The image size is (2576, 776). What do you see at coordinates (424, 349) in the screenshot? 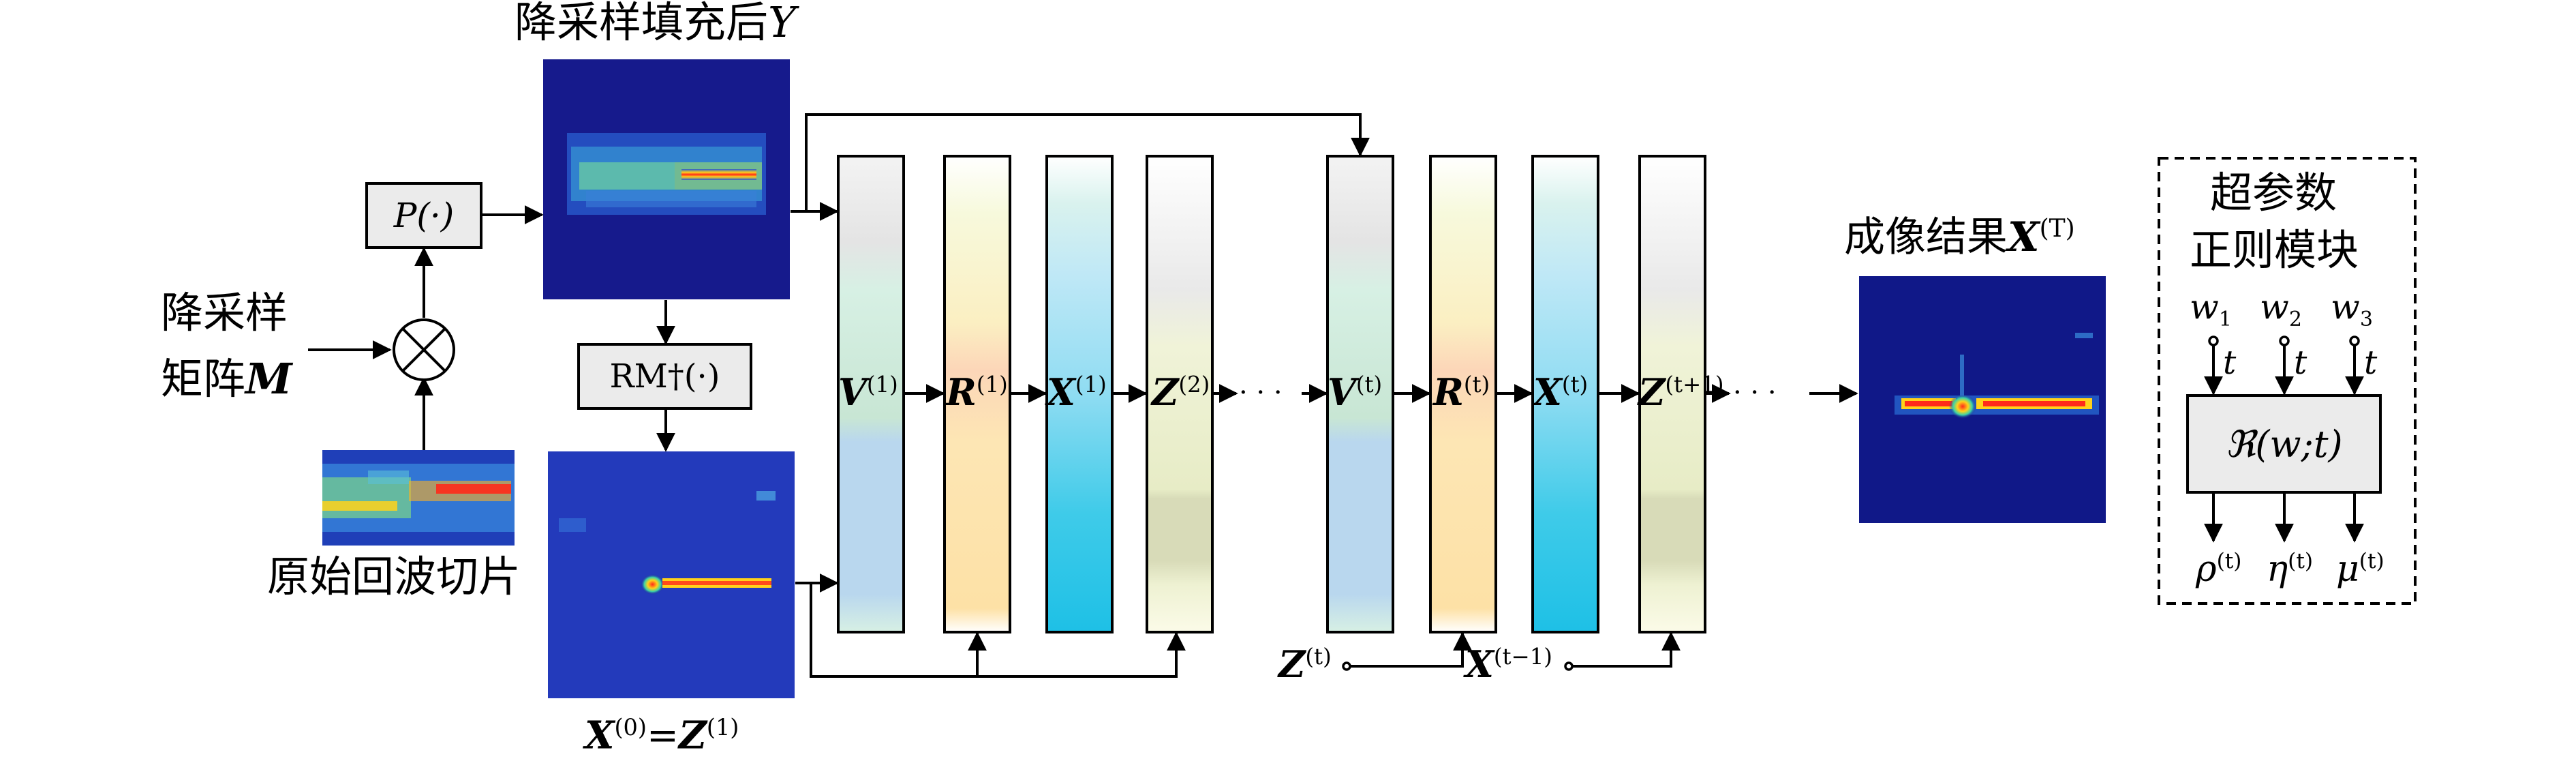
I see `multiply-operator` at bounding box center [424, 349].